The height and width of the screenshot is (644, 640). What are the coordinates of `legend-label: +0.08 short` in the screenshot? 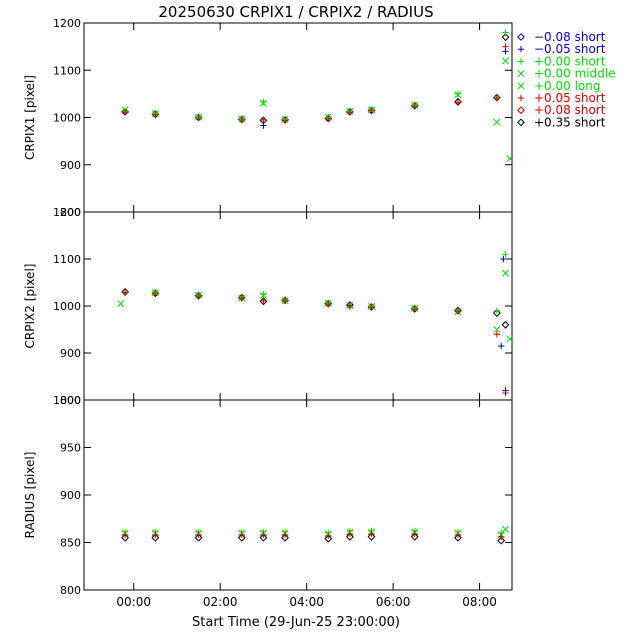 It's located at (570, 110).